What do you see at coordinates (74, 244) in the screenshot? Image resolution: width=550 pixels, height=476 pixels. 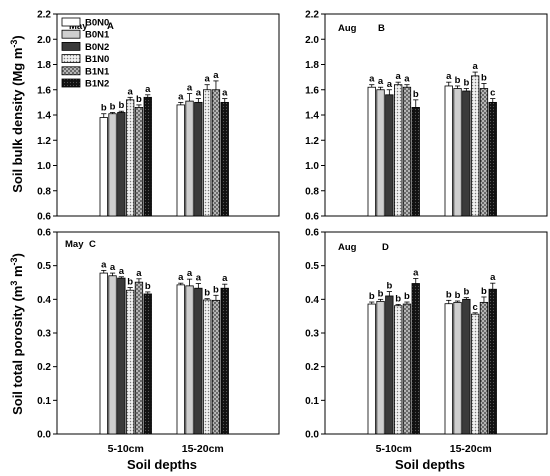 I see `month-label: May` at bounding box center [74, 244].